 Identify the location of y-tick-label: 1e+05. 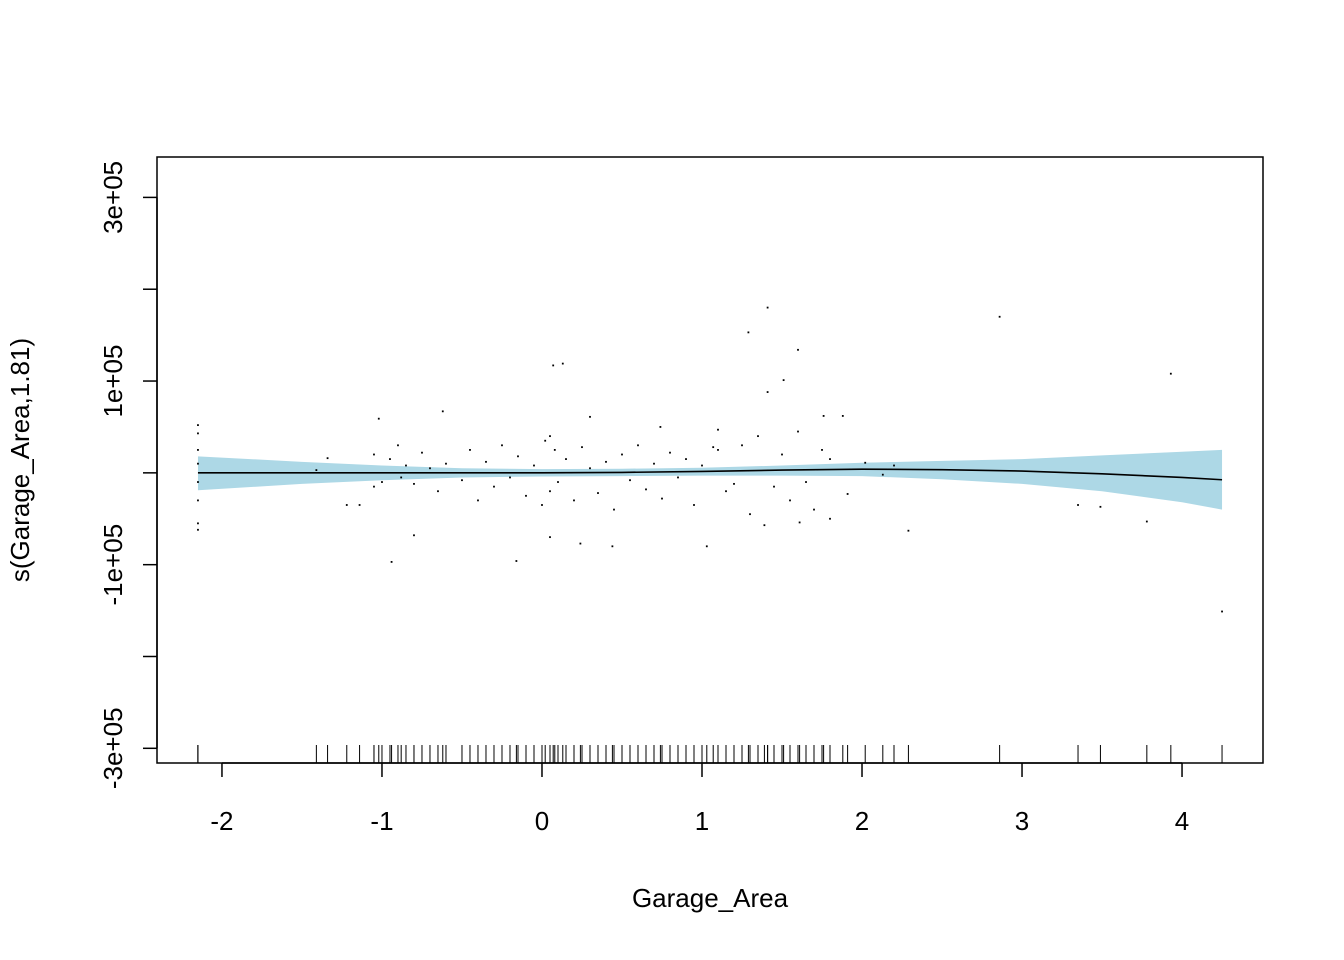
(113, 381).